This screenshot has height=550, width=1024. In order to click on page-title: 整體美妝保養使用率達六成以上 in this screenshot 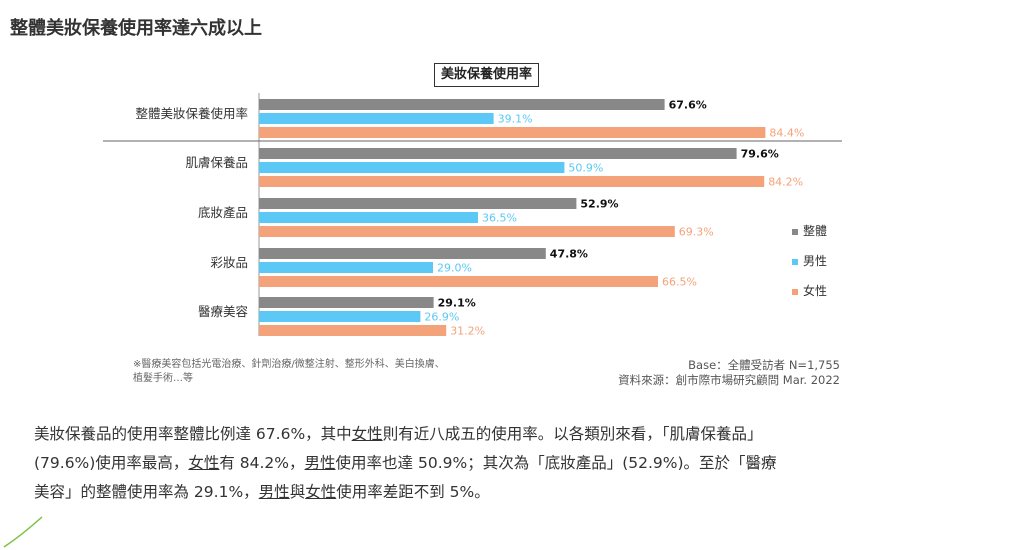, I will do `click(136, 28)`.